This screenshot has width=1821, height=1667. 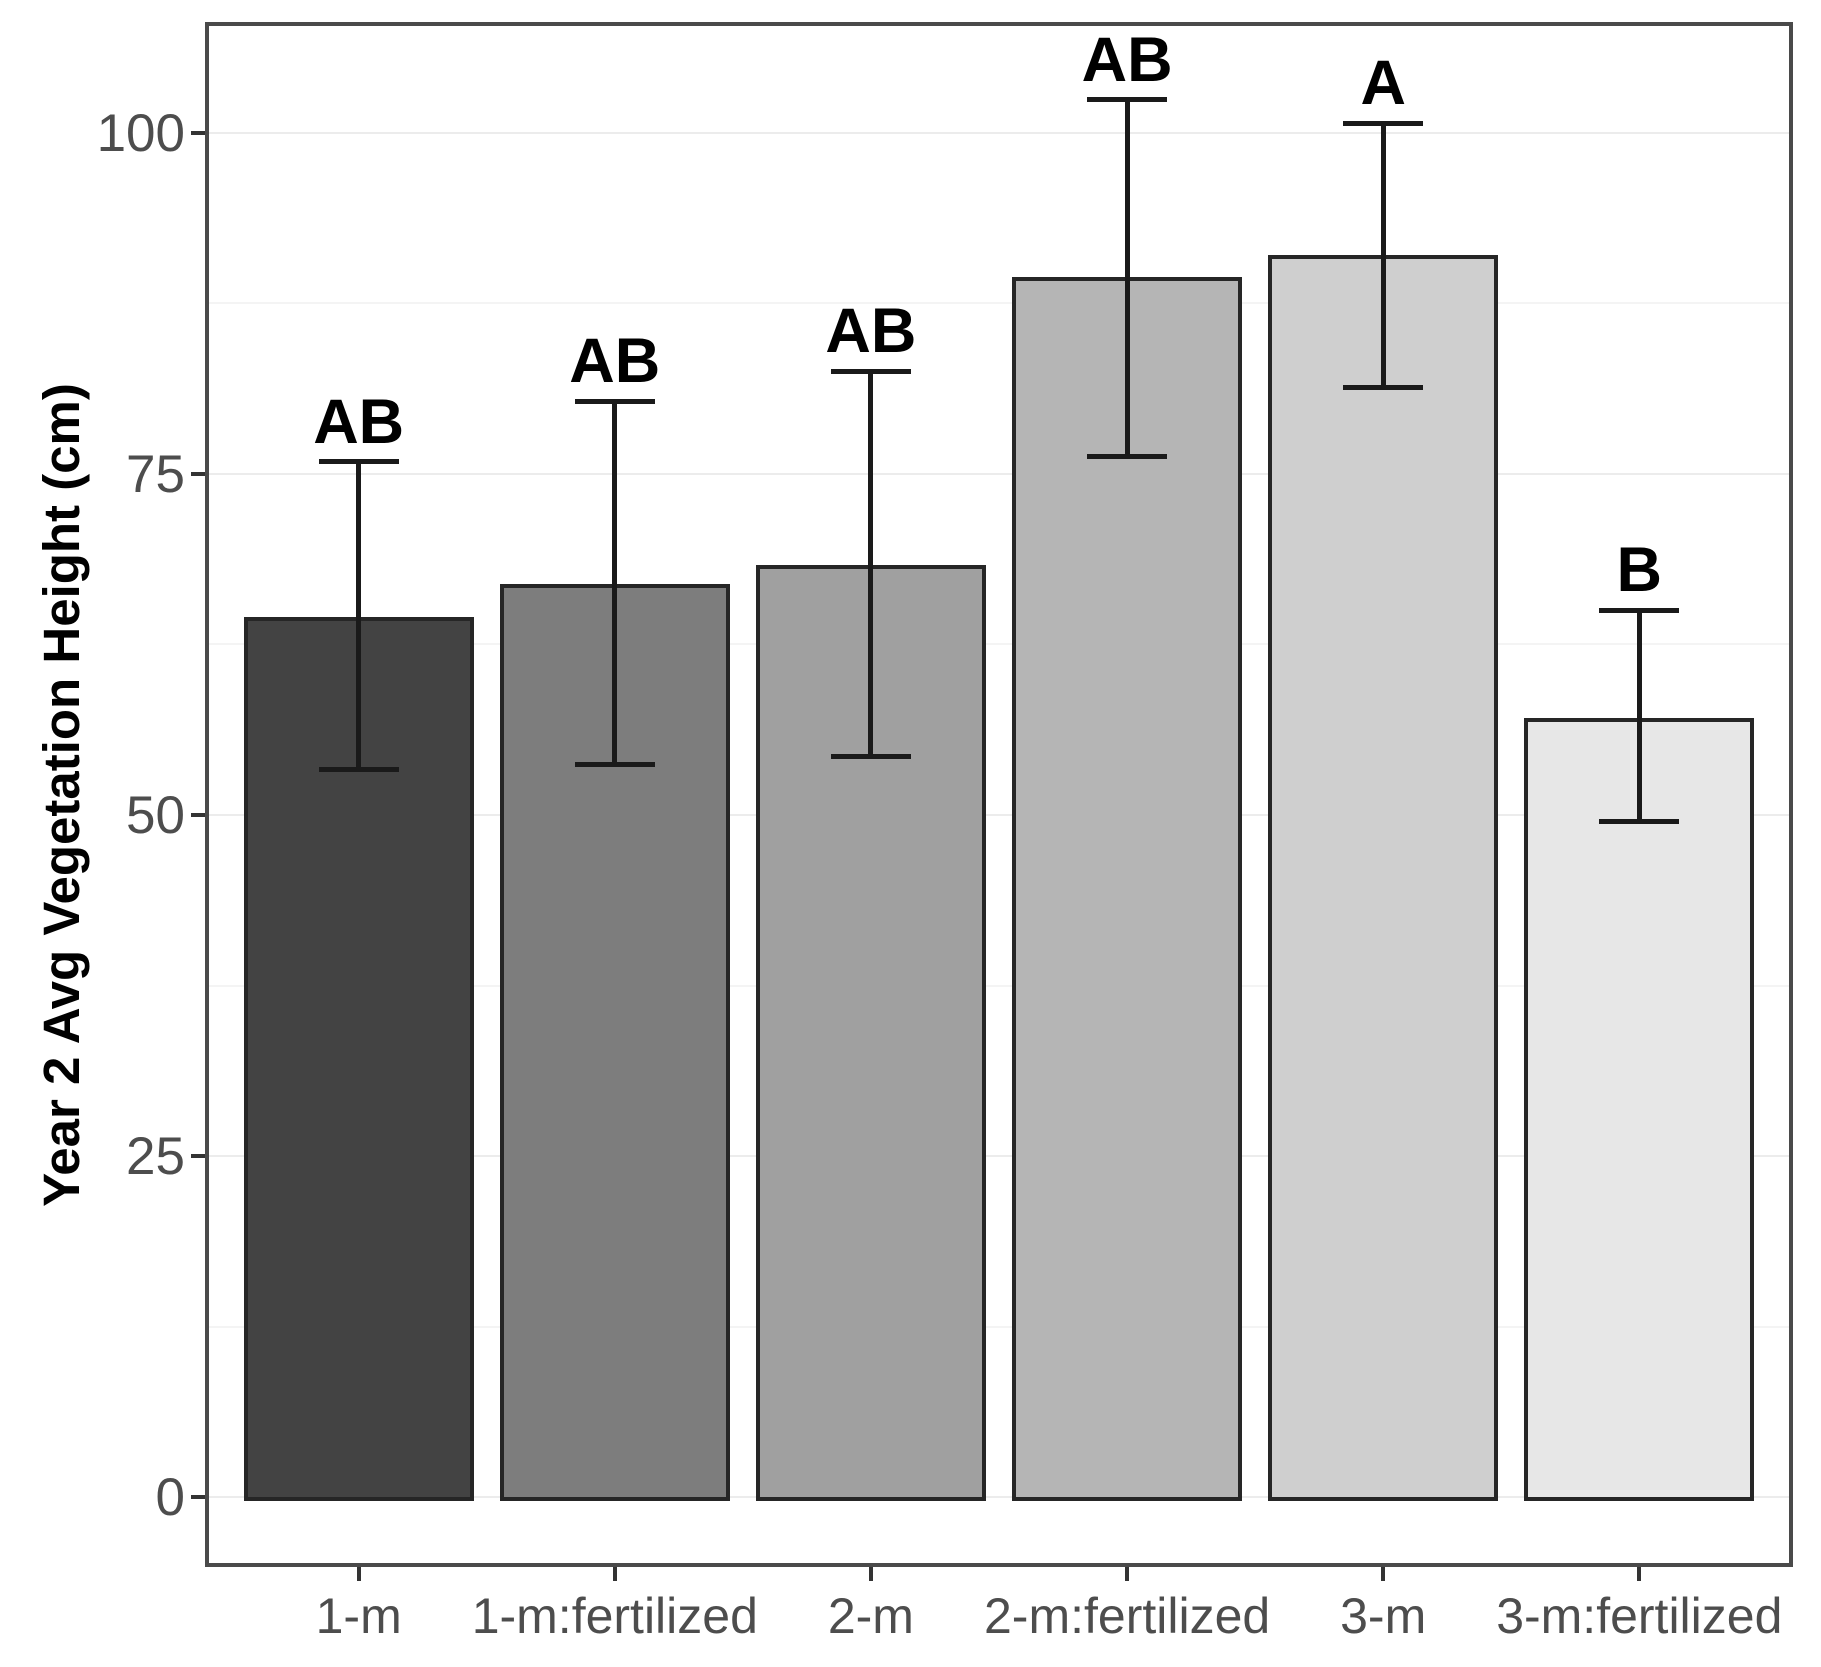 What do you see at coordinates (614, 1616) in the screenshot?
I see `x-tick-label: 1-m:fertilized` at bounding box center [614, 1616].